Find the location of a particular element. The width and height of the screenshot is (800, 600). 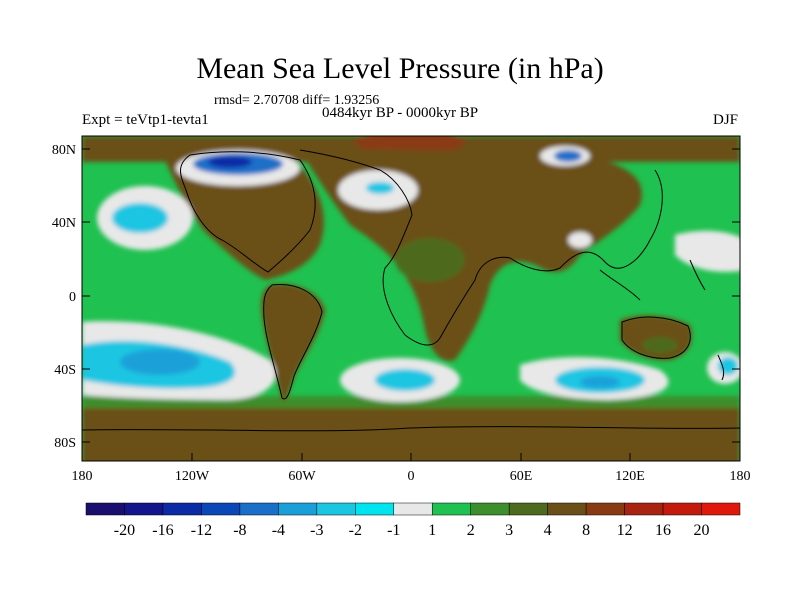

field-greenland-navy is located at coordinates (230, 162).